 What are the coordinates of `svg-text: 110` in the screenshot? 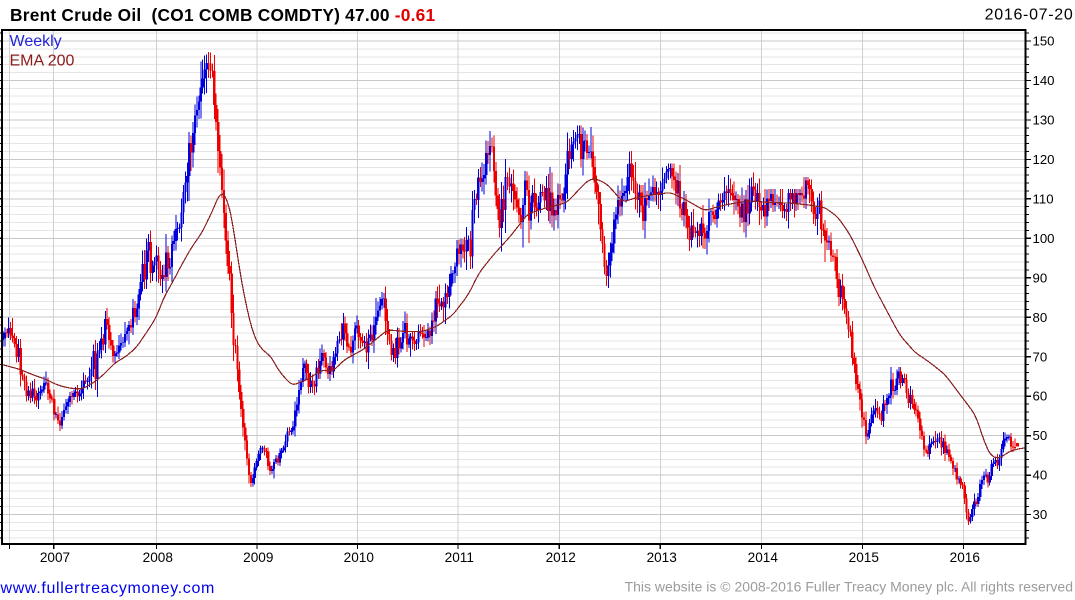 It's located at (1043, 198).